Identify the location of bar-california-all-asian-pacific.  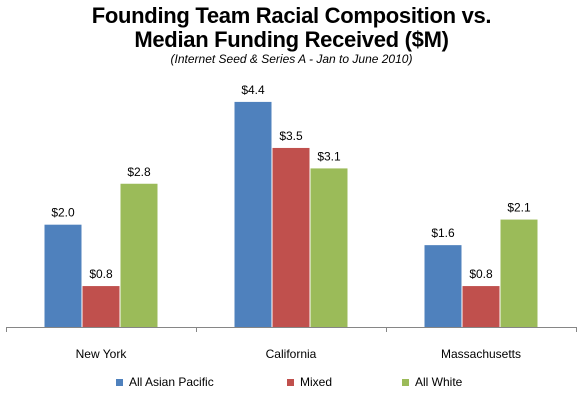
(253, 214).